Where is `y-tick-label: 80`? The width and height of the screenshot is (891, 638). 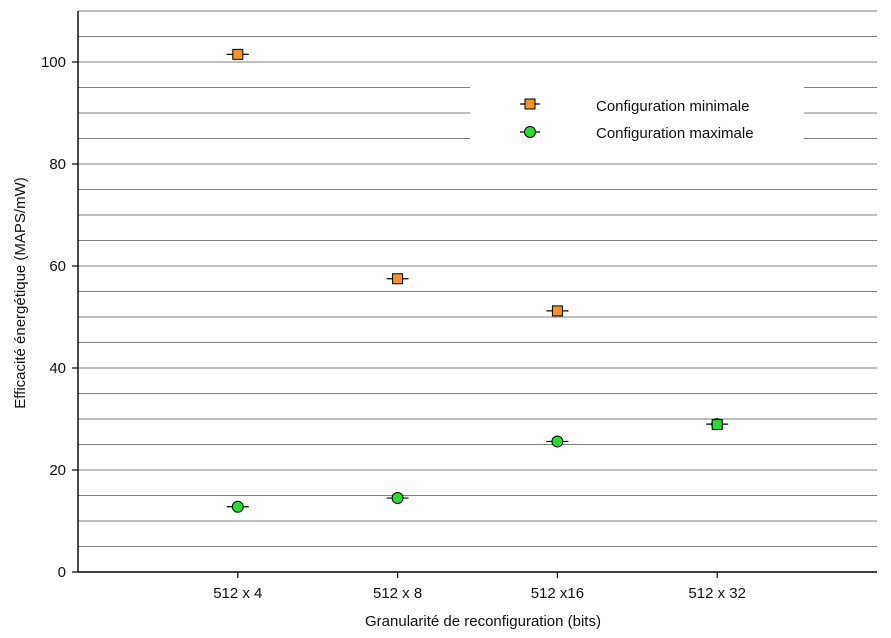 y-tick-label: 80 is located at coordinates (57, 164).